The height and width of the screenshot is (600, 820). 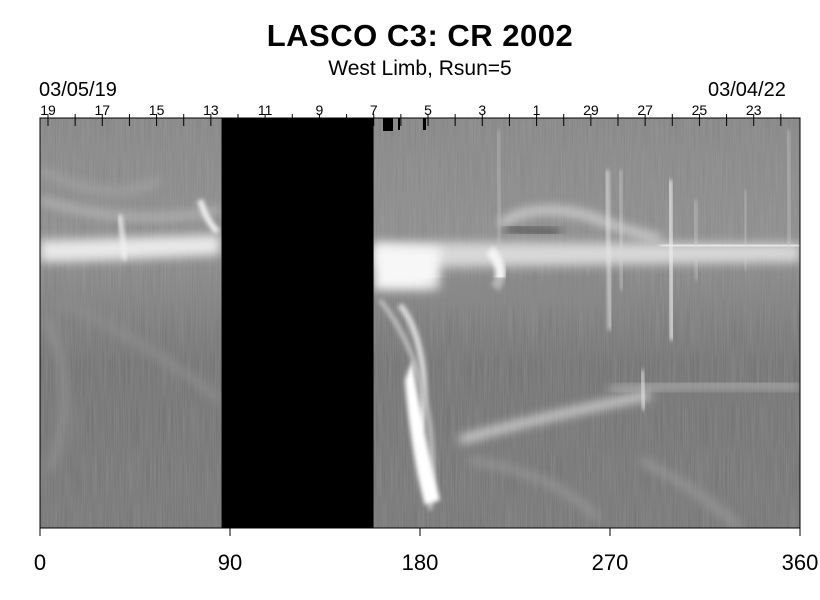 I want to click on data-gap-block, so click(x=297, y=323).